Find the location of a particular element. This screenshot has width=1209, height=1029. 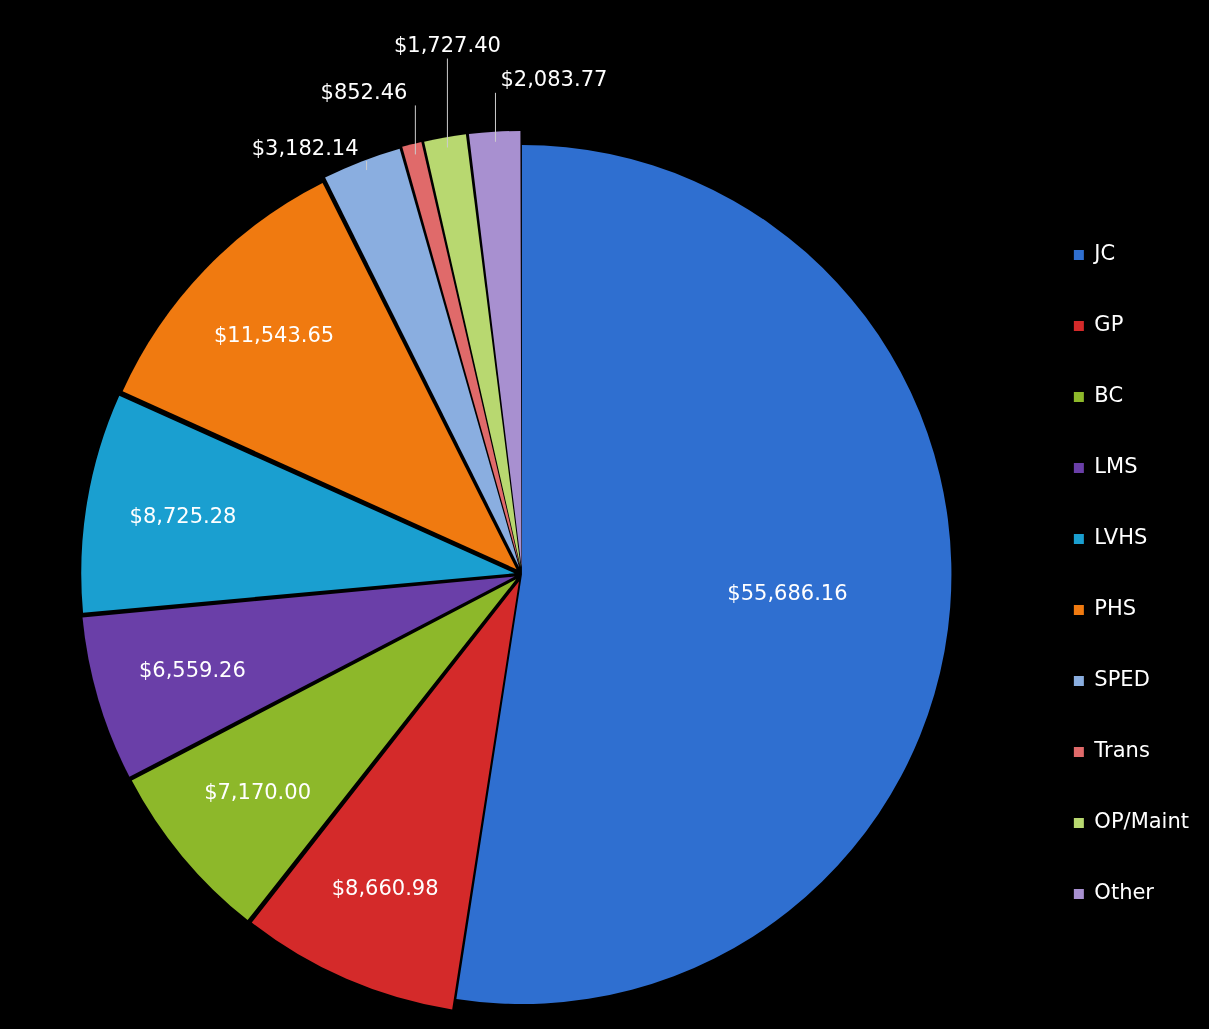

data-label: $1,727.40 is located at coordinates (447, 44).